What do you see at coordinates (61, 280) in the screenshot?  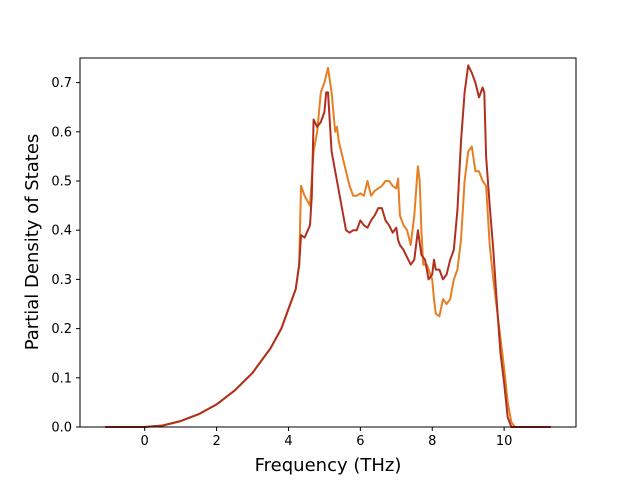 I see `y-tick-label: 0.3` at bounding box center [61, 280].